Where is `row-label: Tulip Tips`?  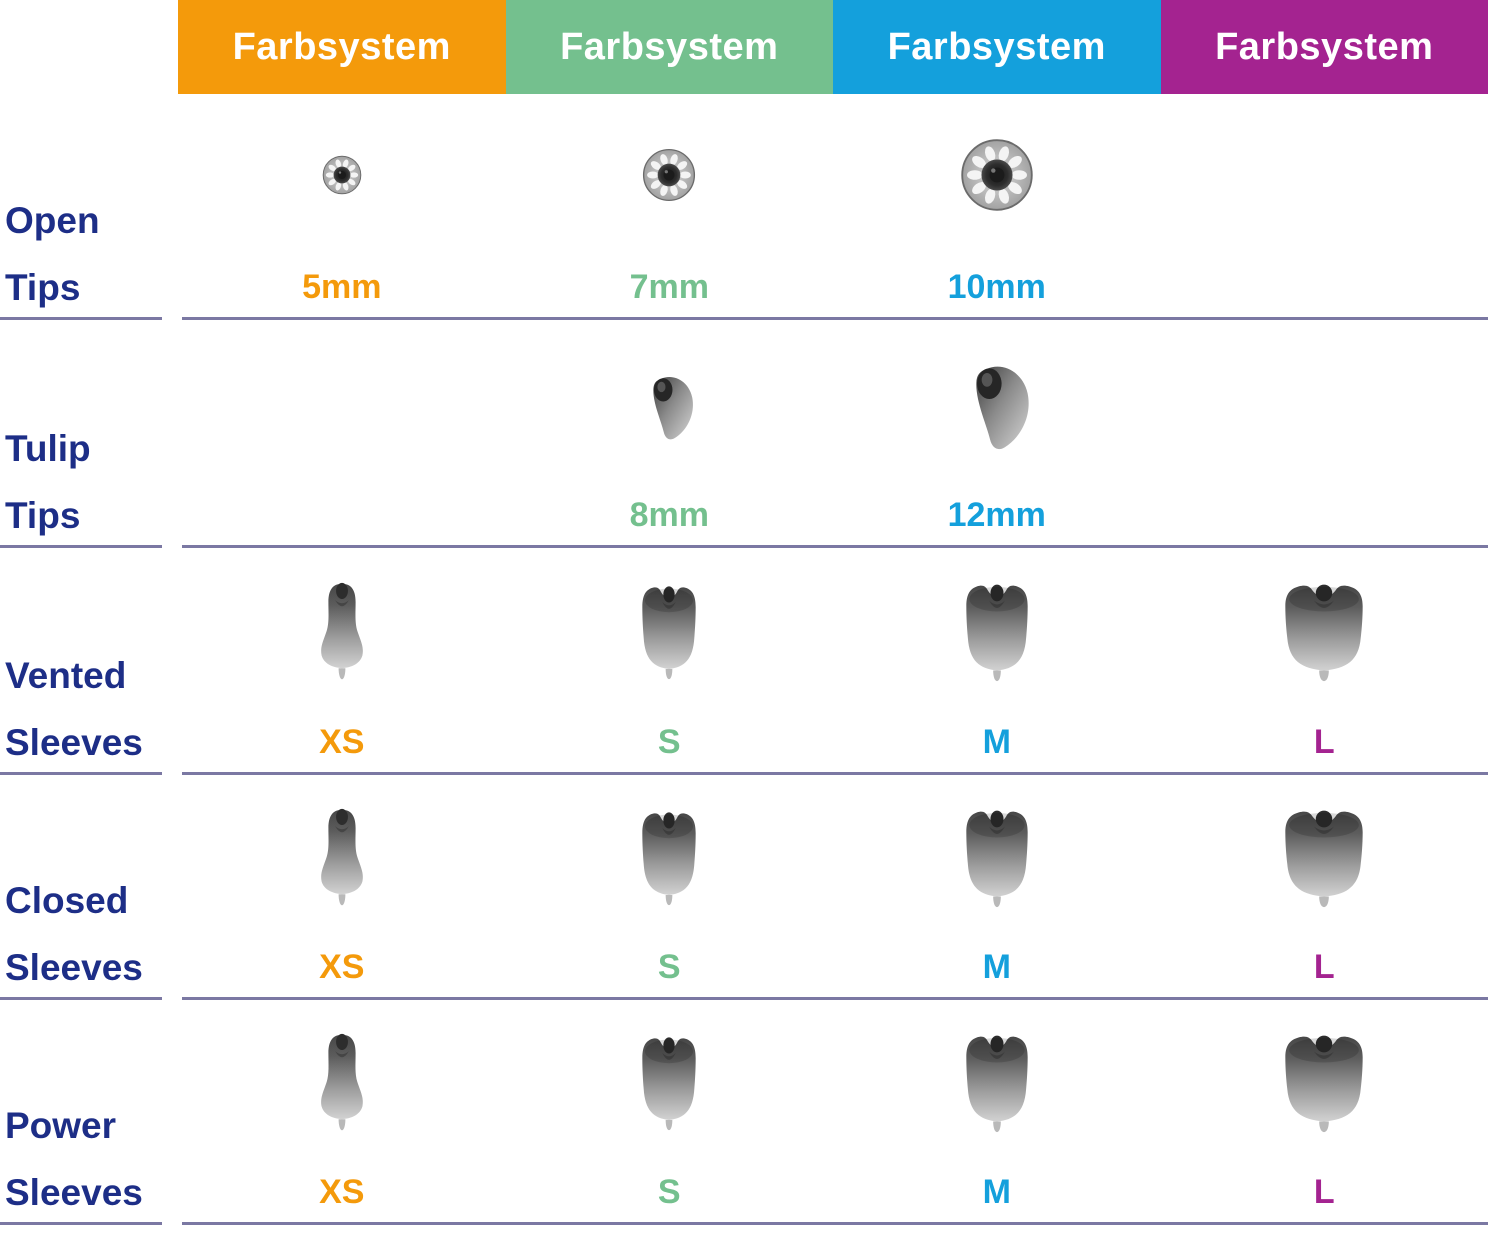
row-label: Tulip Tips is located at coordinates (89, 434).